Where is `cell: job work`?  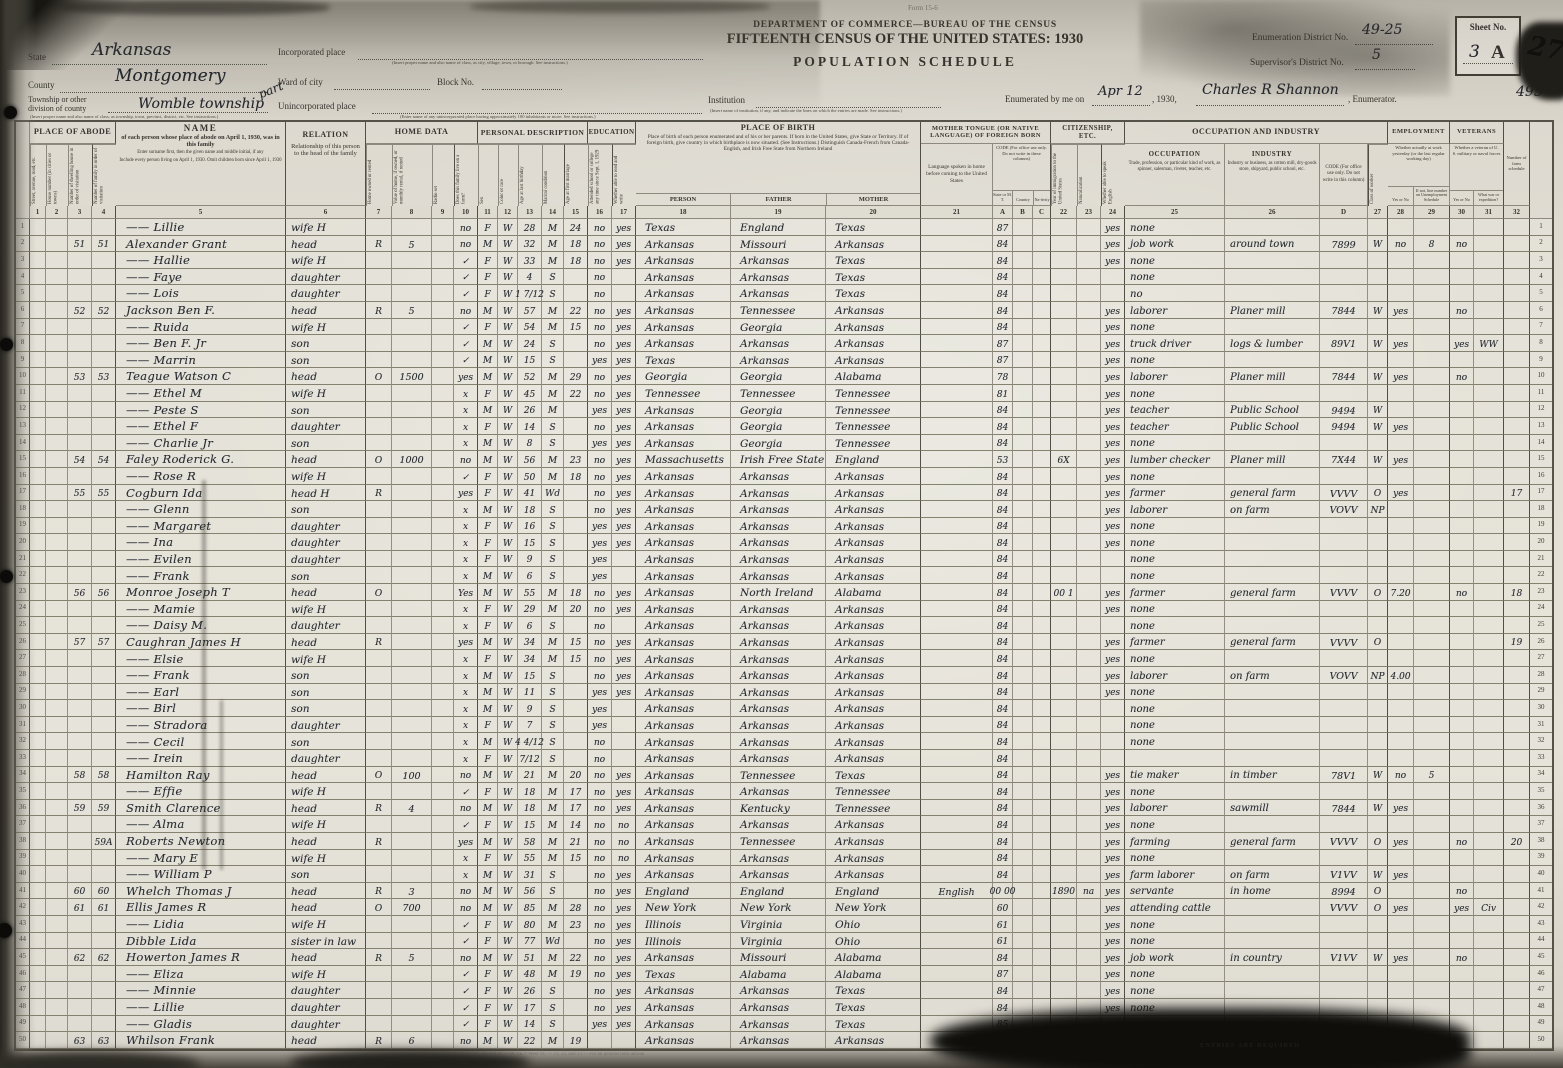 cell: job work is located at coordinates (1175, 244).